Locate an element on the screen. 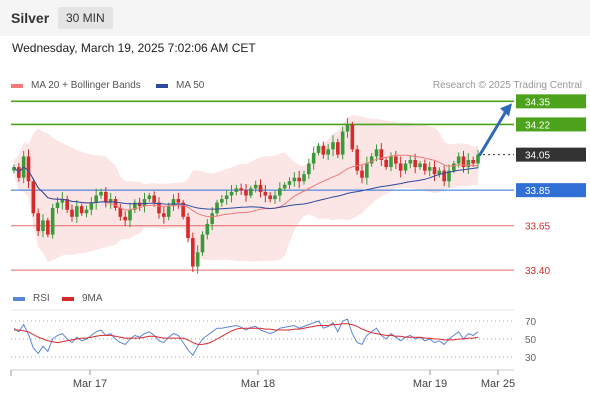 The image size is (590, 400). level-label-34.05: 34.05 is located at coordinates (537, 156).